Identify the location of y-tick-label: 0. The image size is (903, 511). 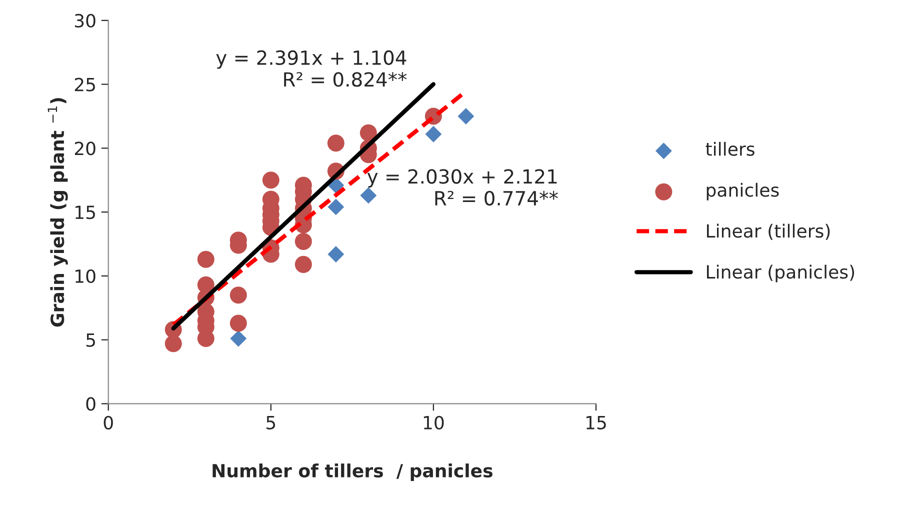
(91, 404).